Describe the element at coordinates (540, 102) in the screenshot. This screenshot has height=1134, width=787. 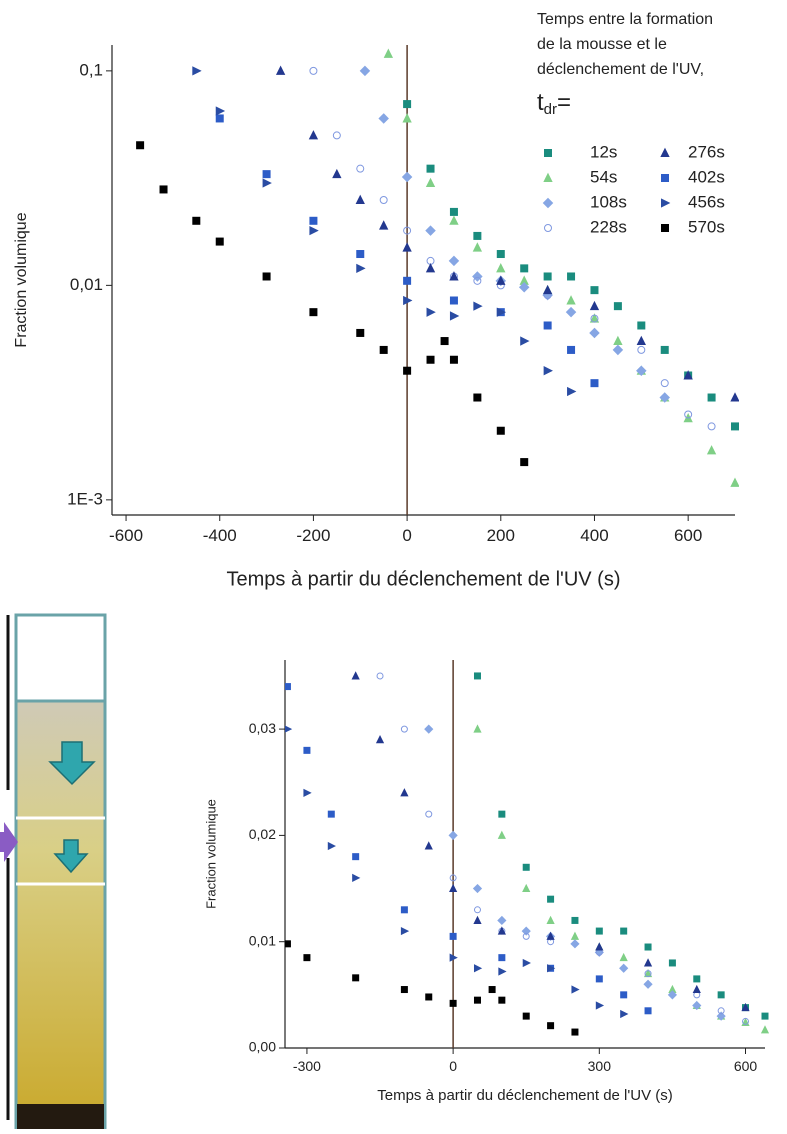
I see `legend-label-base: t` at that location.